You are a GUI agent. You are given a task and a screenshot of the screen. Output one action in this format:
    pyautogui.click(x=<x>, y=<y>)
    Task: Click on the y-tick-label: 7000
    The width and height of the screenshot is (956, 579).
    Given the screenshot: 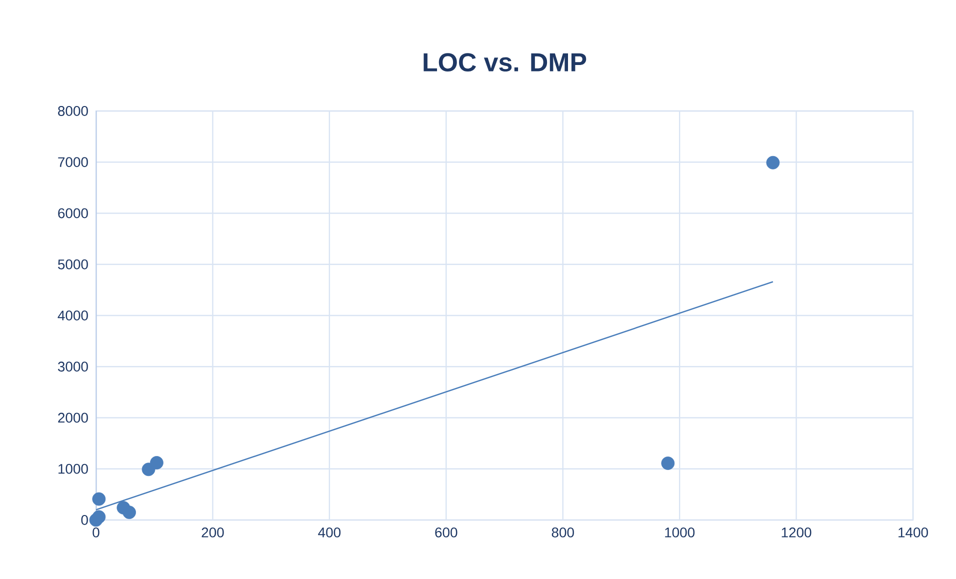 What is the action you would take?
    pyautogui.click(x=73, y=162)
    